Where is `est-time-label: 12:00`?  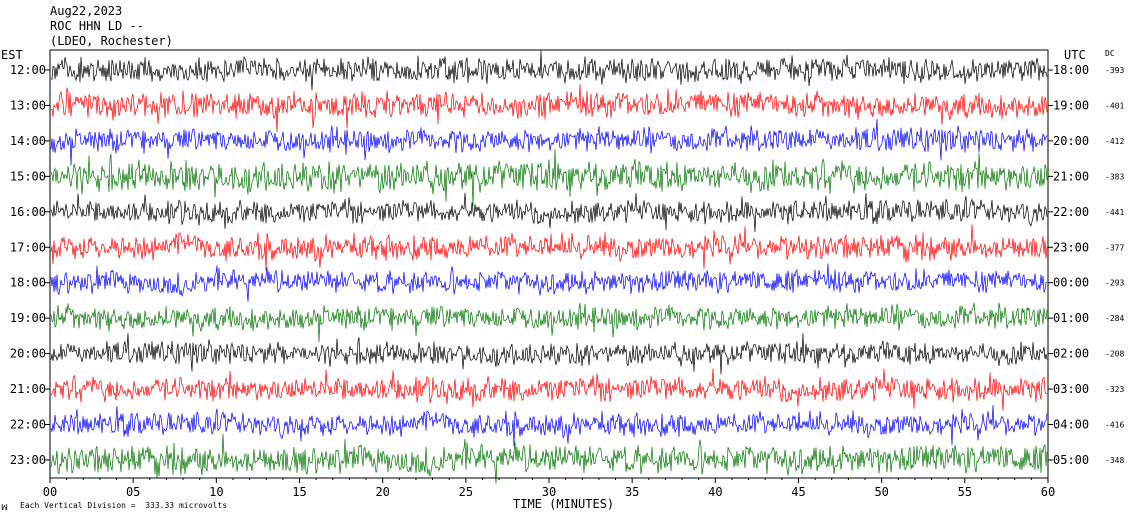
est-time-label: 12:00 is located at coordinates (28, 70).